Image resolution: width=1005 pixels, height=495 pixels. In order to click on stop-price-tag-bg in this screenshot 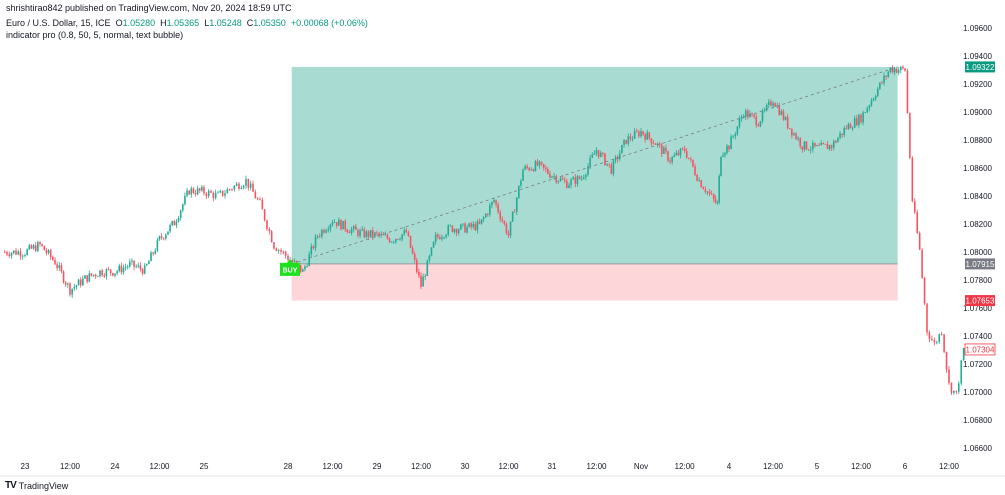, I will do `click(980, 301)`.